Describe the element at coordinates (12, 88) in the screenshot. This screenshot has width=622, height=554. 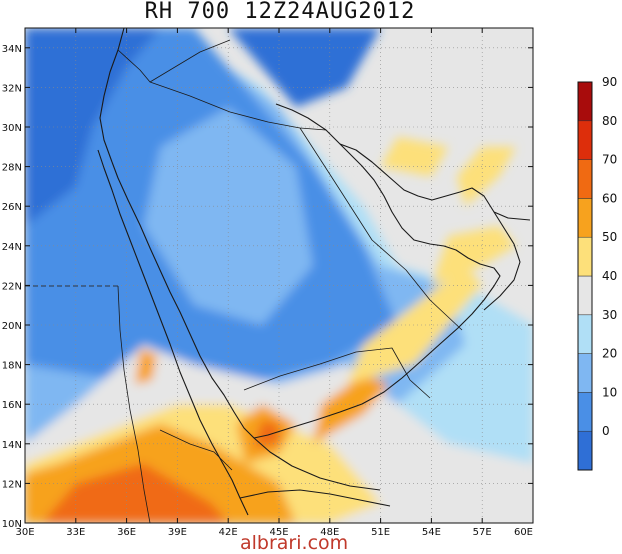
I see `lat-tick-label: 32N` at that location.